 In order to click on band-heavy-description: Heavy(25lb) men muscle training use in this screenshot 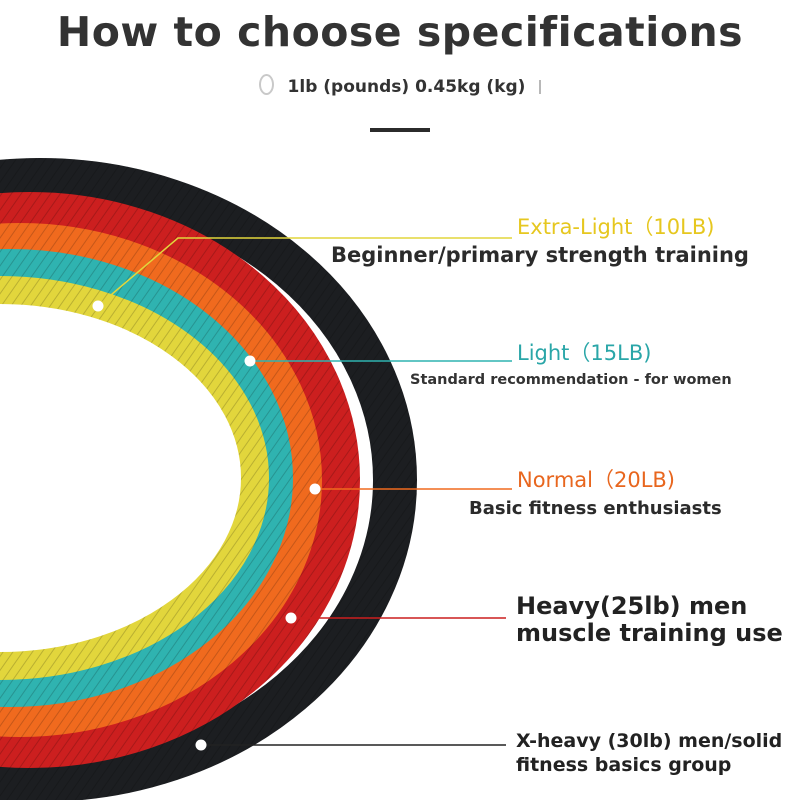, I will do `click(649, 620)`.